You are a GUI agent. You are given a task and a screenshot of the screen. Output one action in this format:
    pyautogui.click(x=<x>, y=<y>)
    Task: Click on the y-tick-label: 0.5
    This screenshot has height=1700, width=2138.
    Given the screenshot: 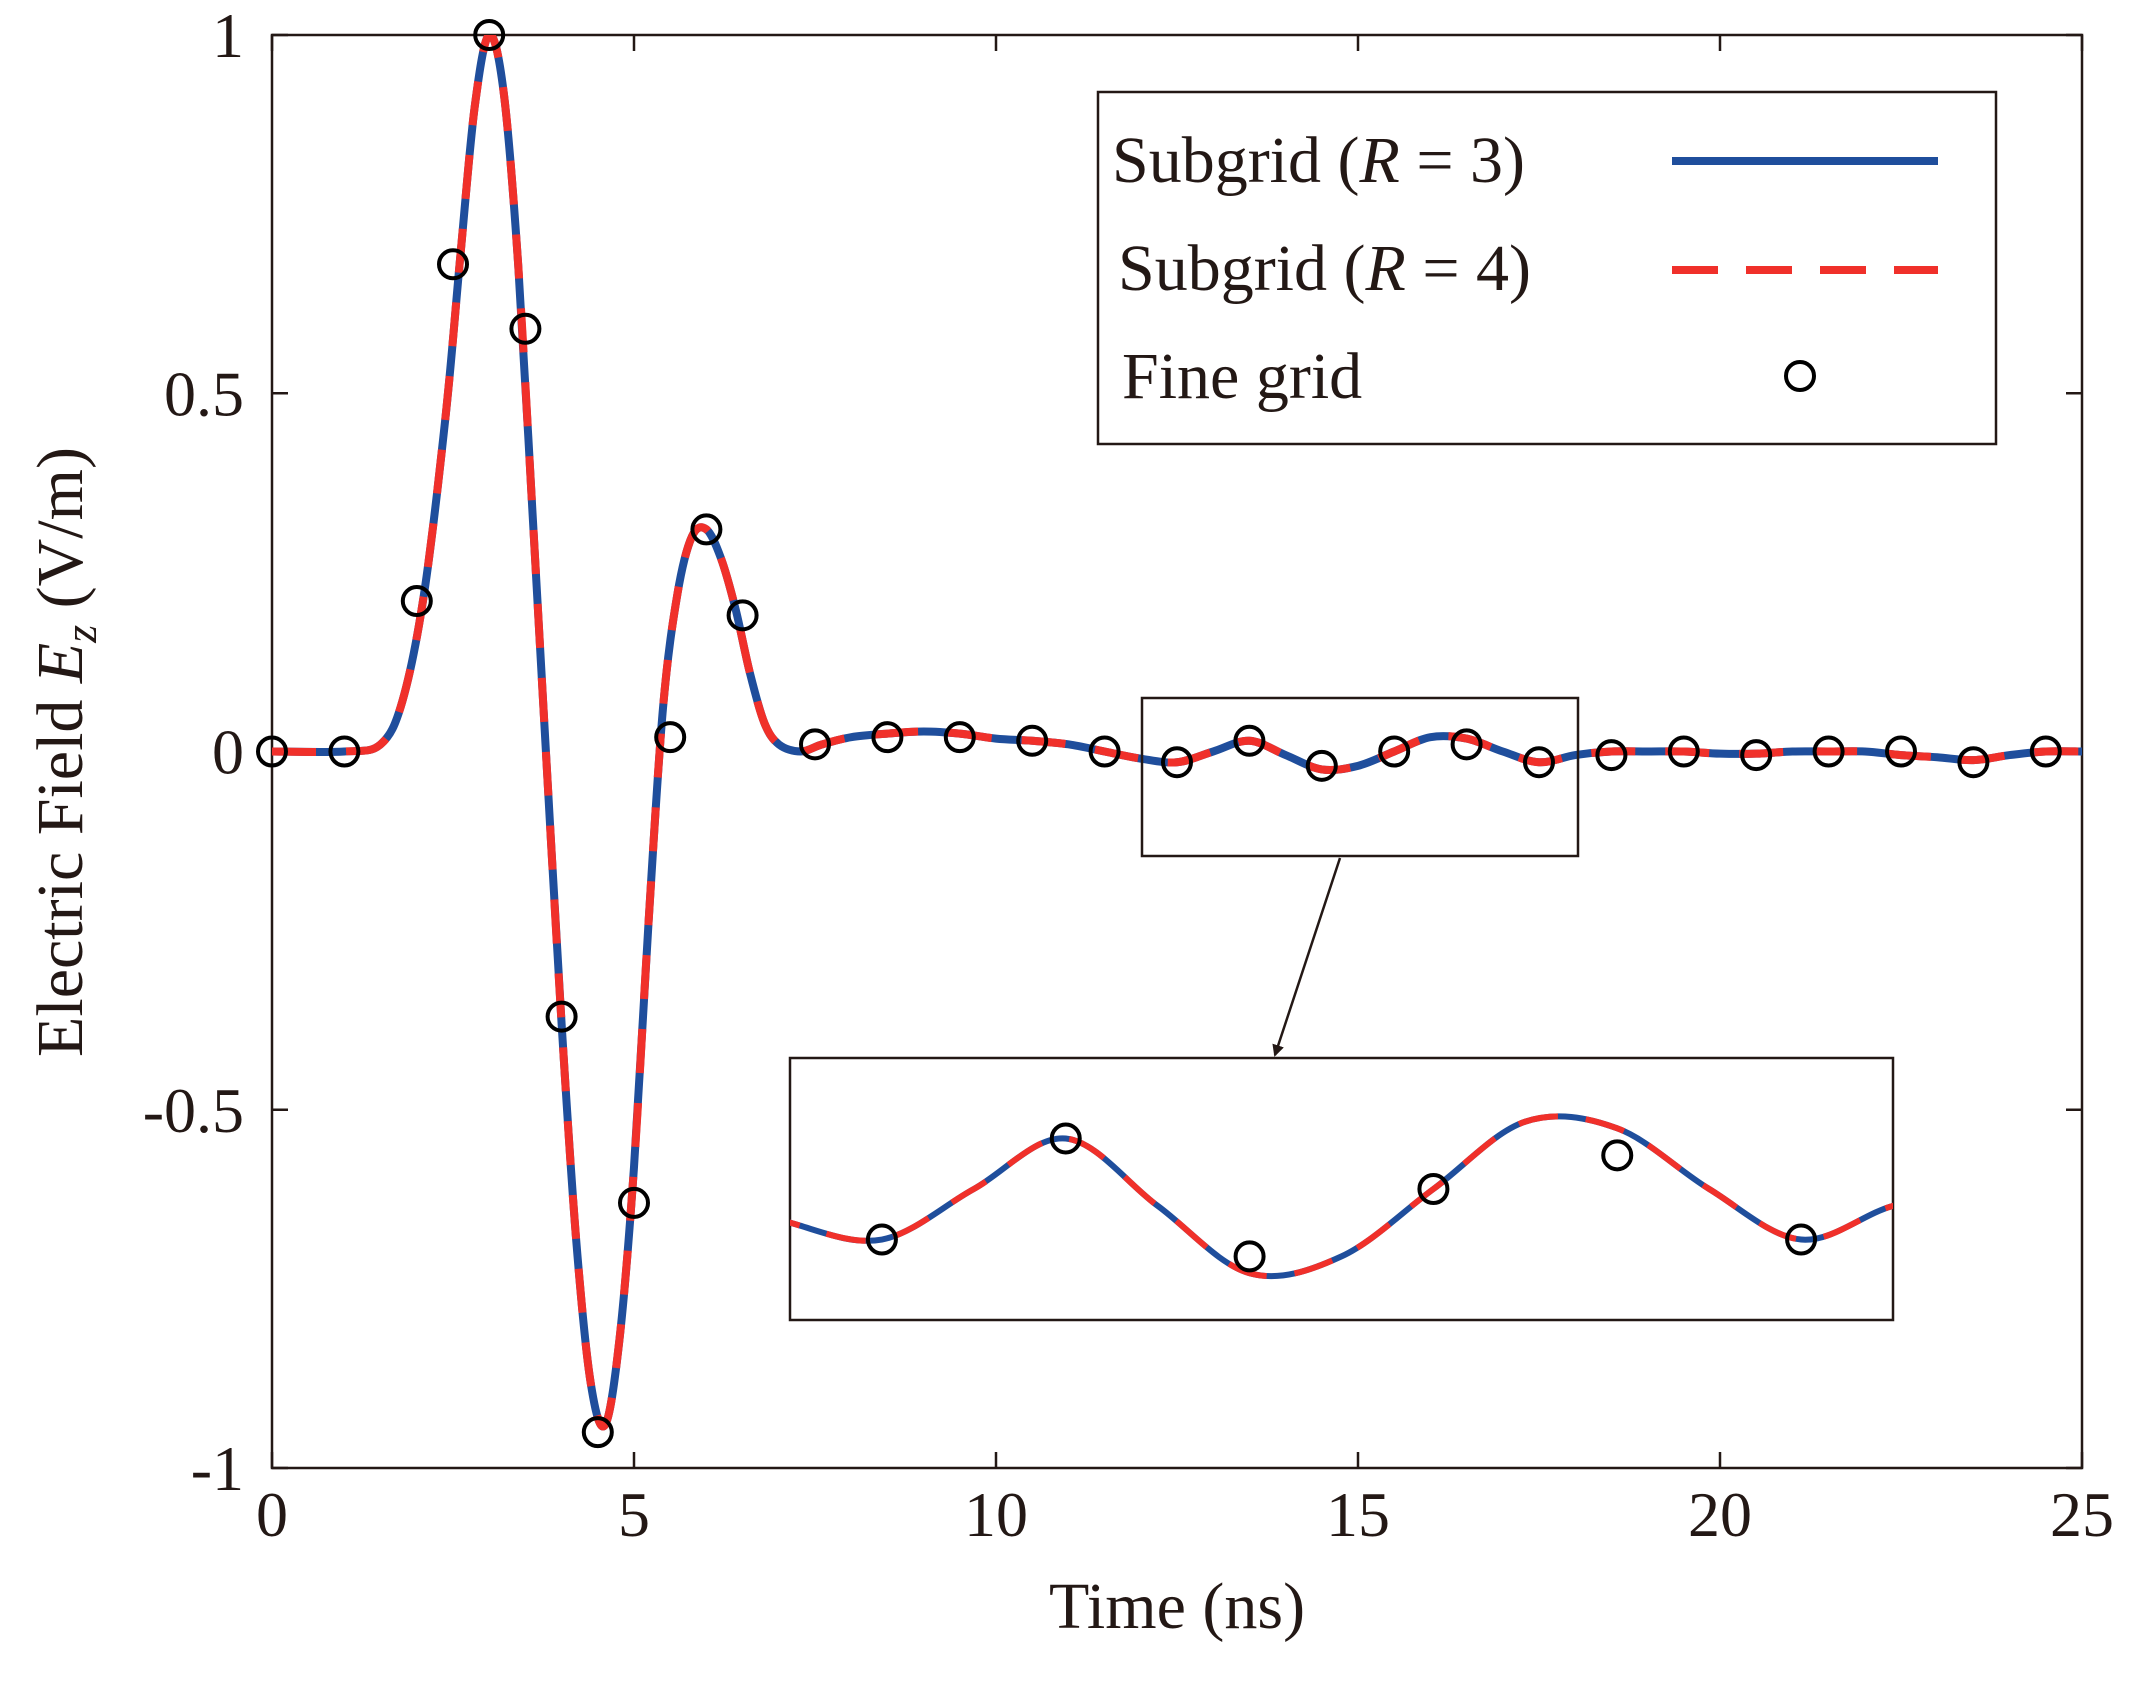 What is the action you would take?
    pyautogui.click(x=204, y=393)
    